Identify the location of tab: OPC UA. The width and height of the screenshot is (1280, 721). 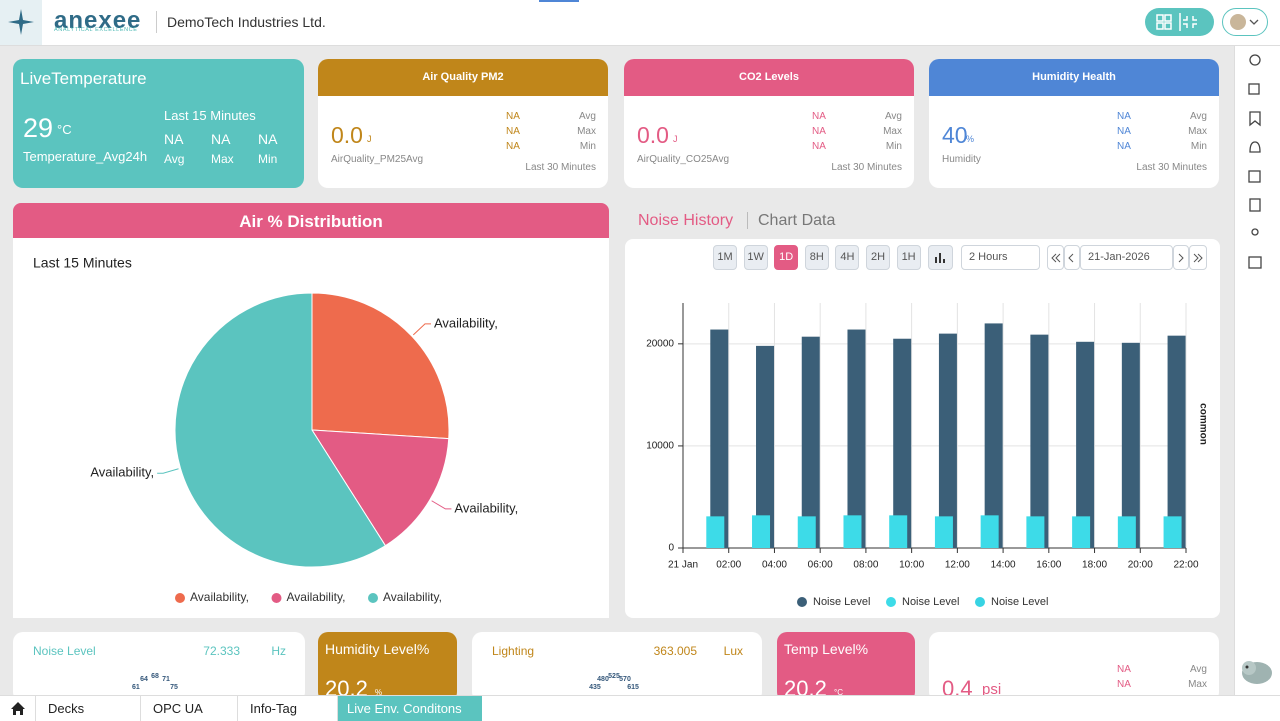
(188, 708).